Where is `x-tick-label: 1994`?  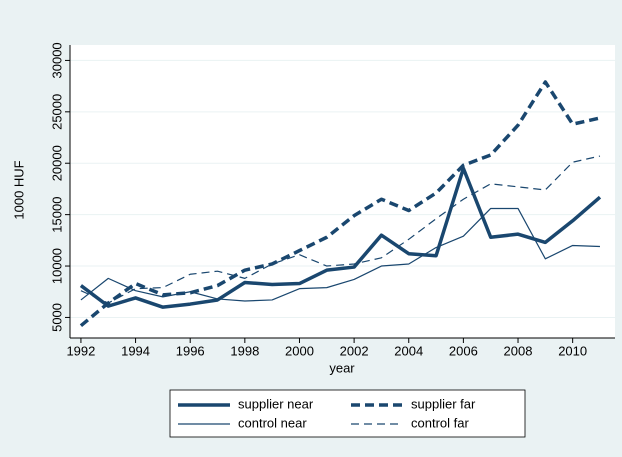 x-tick-label: 1994 is located at coordinates (135, 350).